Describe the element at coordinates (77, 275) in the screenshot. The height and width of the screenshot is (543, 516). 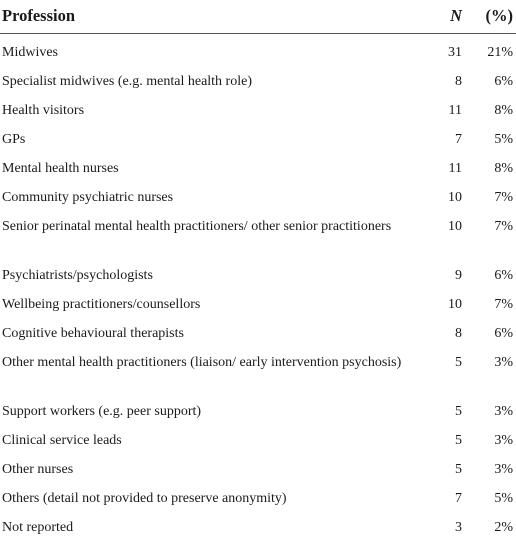
I see `profession-cell: Psychiatrists/psychologists` at that location.